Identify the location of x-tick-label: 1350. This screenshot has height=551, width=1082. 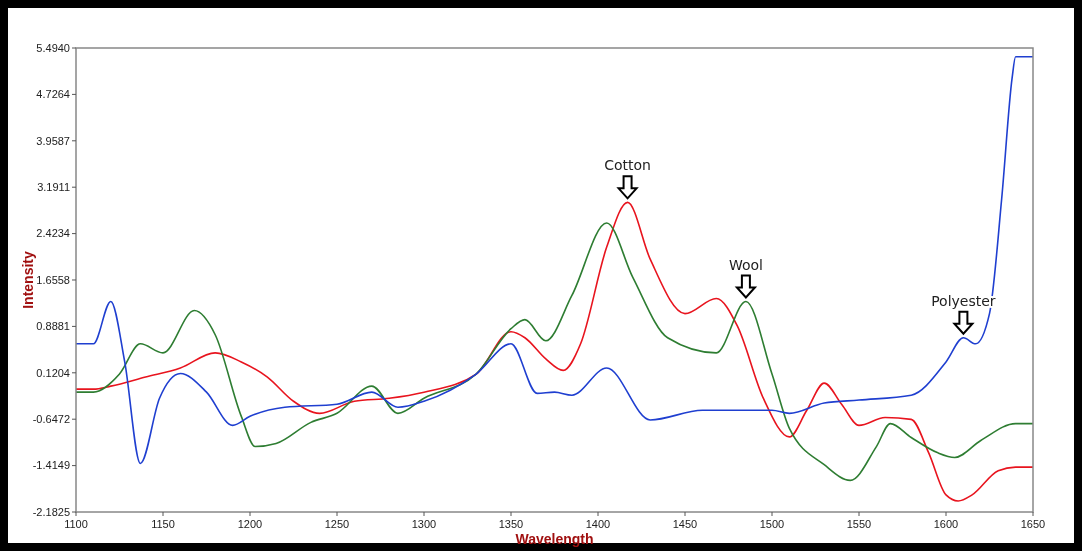
(511, 524).